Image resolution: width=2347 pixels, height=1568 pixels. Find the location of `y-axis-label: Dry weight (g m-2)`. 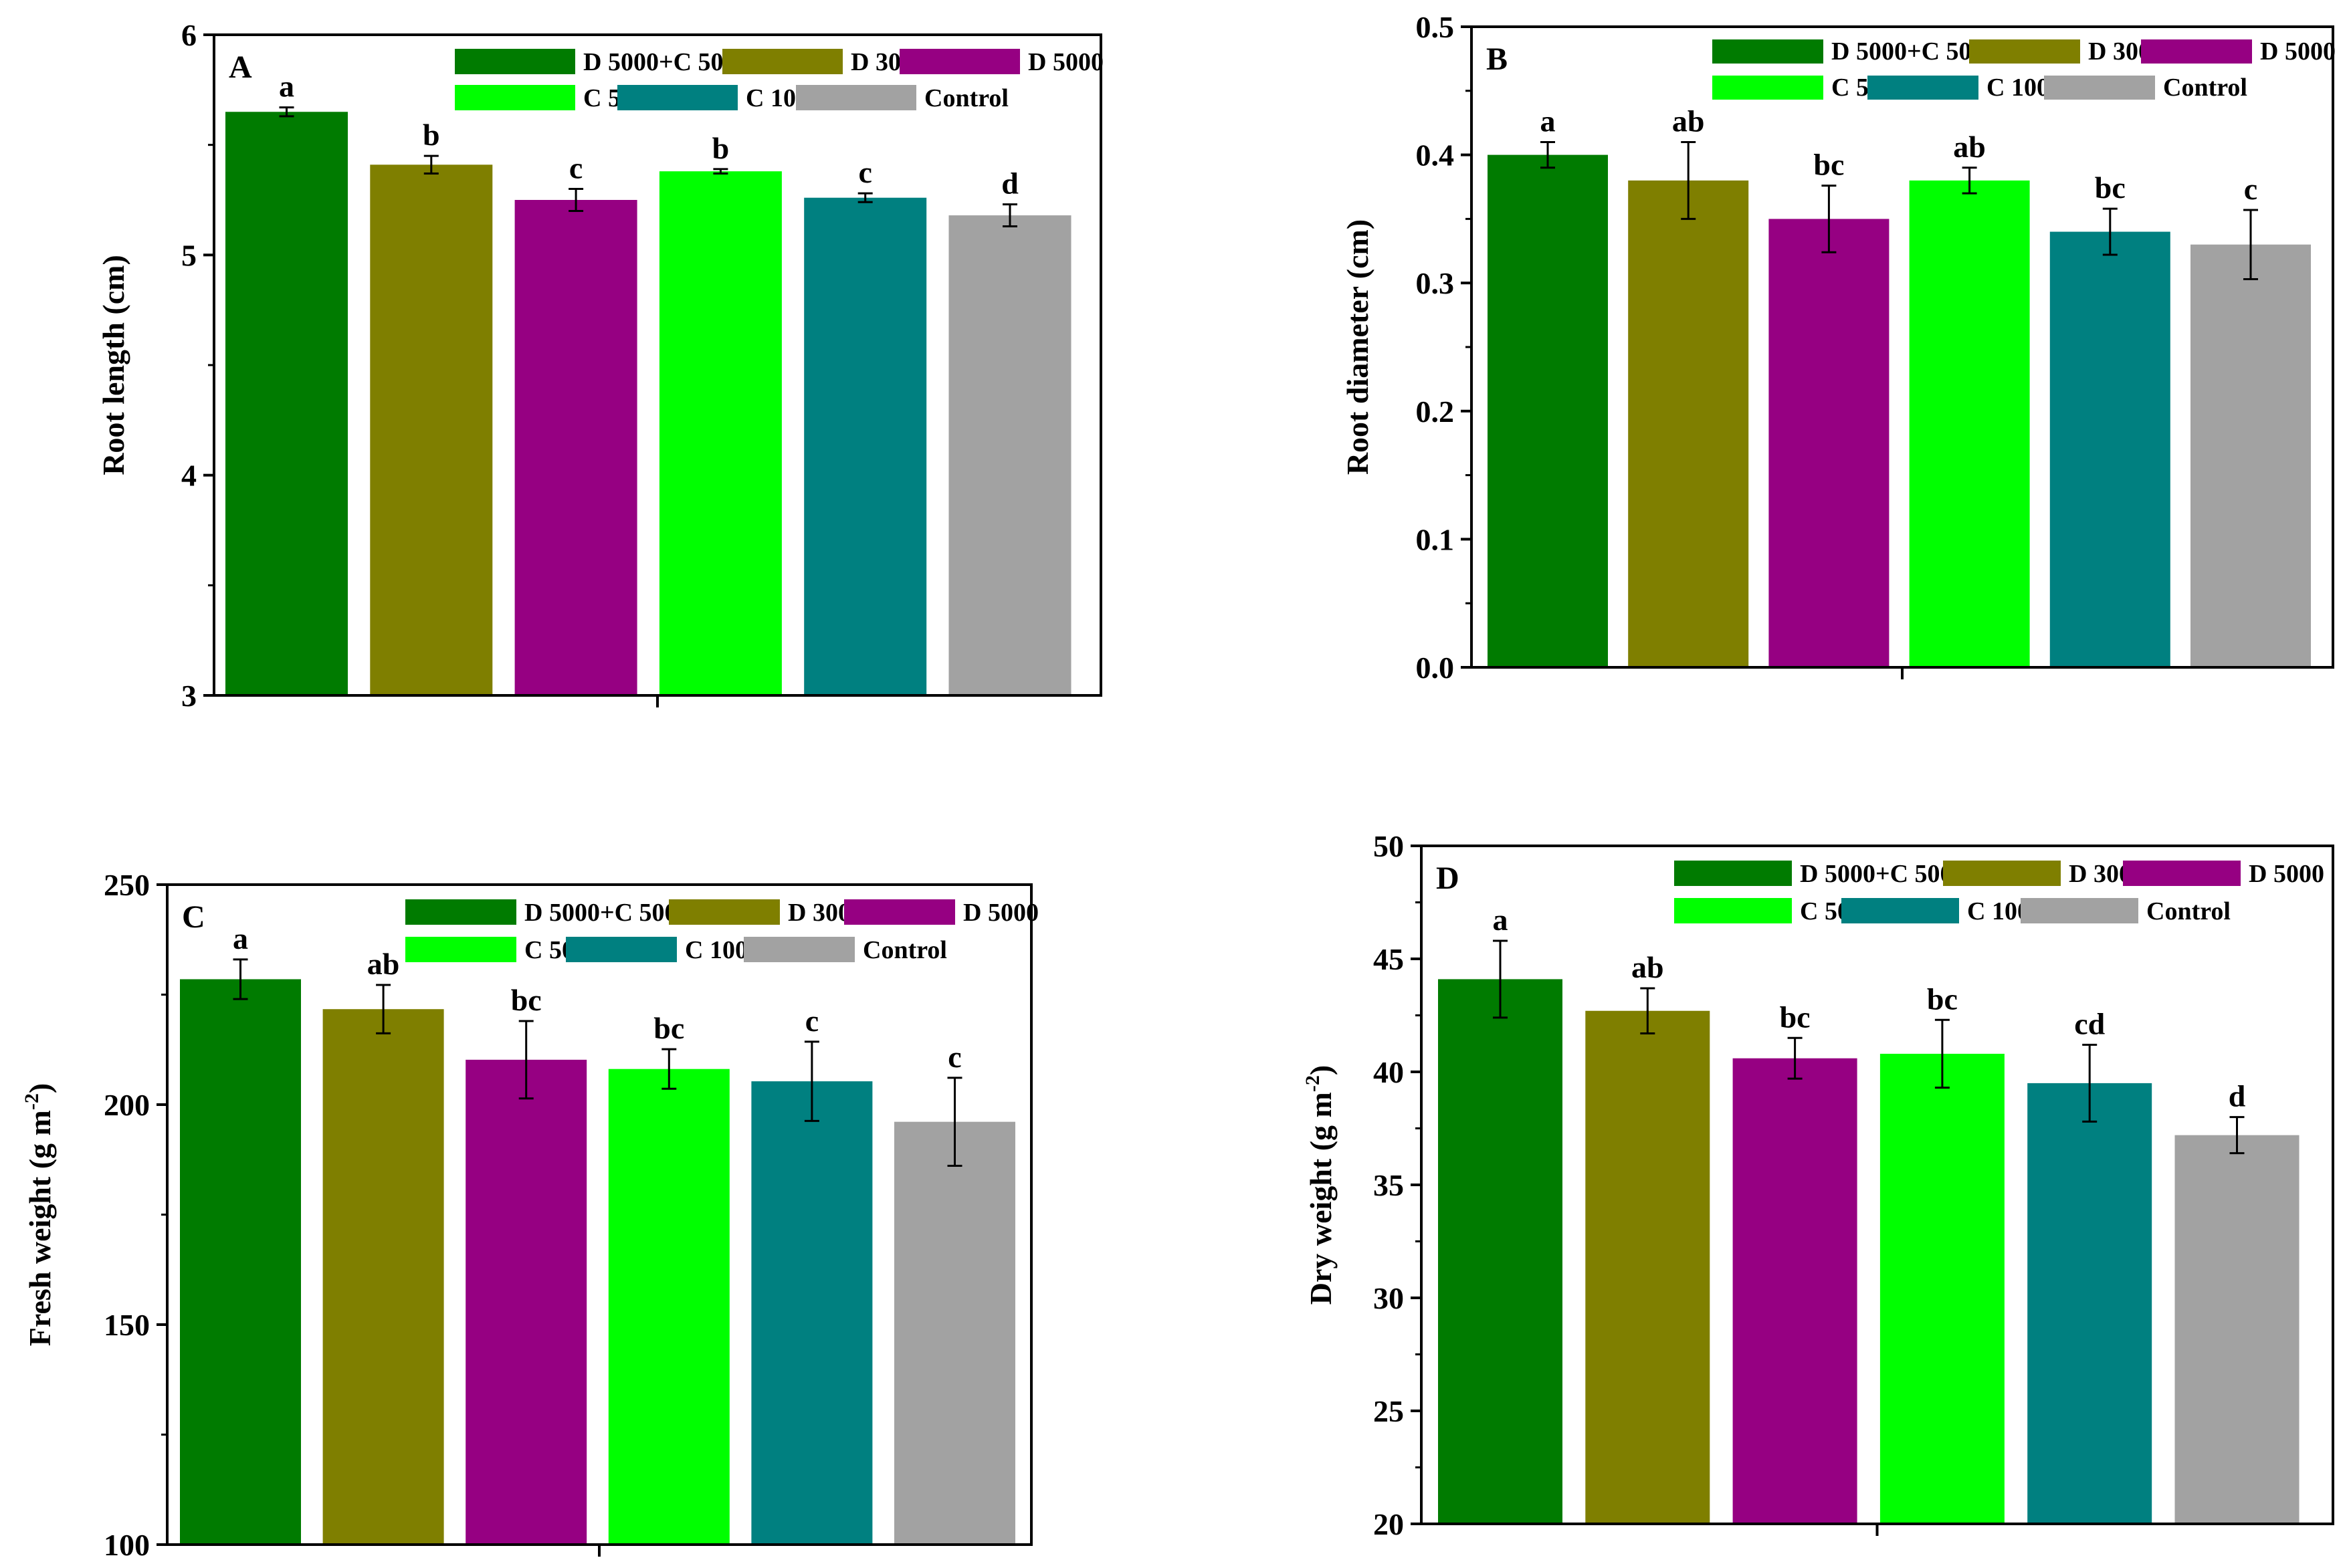

y-axis-label: Dry weight (g m-2) is located at coordinates (1320, 1185).